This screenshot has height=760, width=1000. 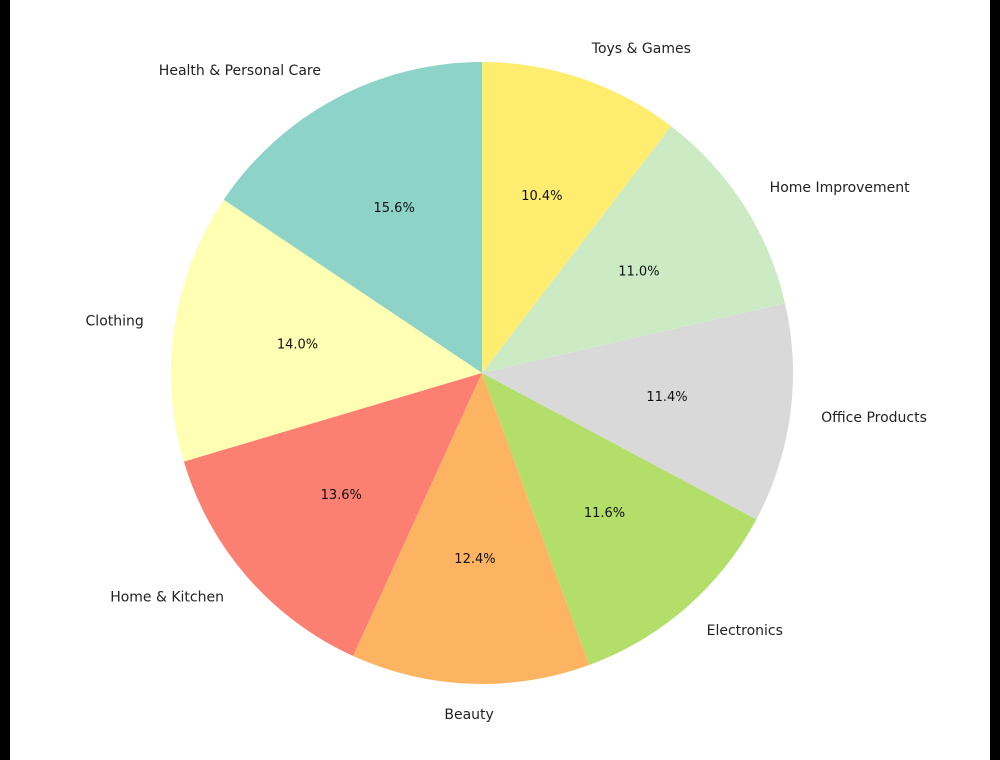 What do you see at coordinates (115, 322) in the screenshot?
I see `pie-category-label: Clothing` at bounding box center [115, 322].